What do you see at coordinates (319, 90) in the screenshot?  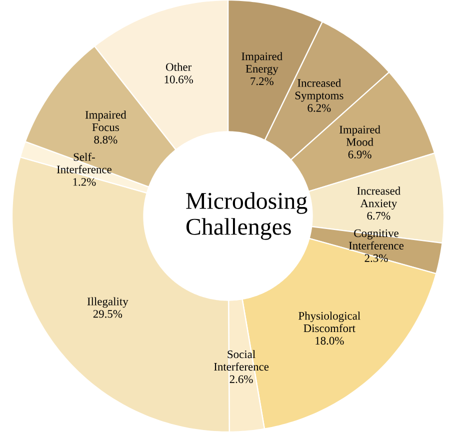 I see `slice-label: Increased Symptoms` at bounding box center [319, 90].